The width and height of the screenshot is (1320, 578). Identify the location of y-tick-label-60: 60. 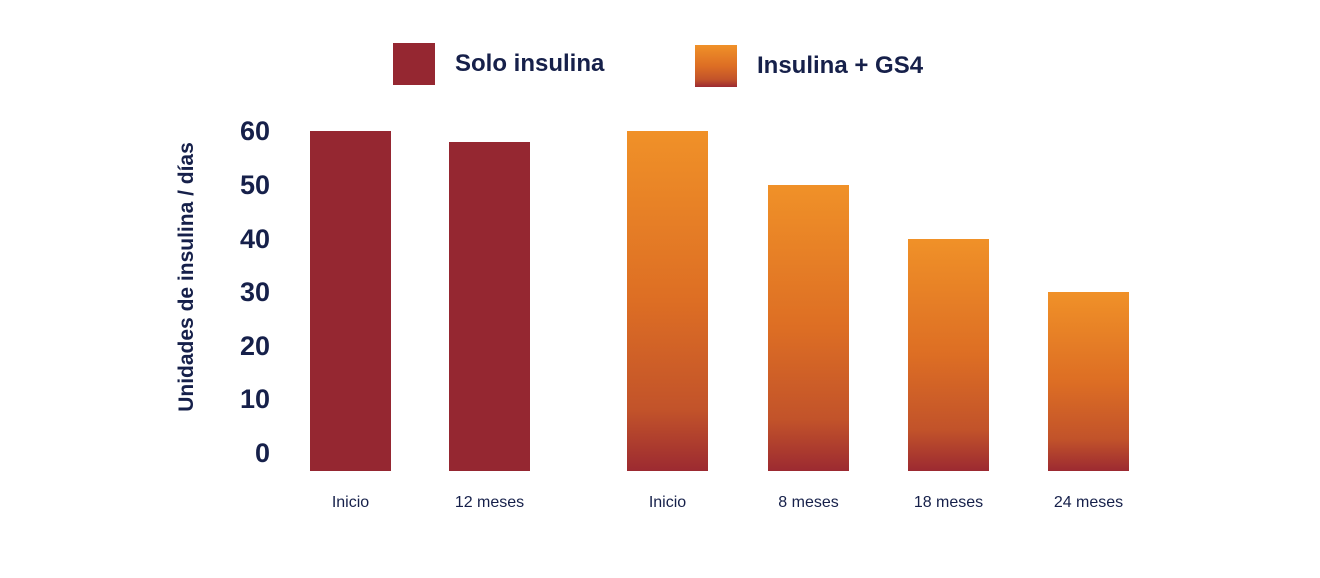
(254, 131).